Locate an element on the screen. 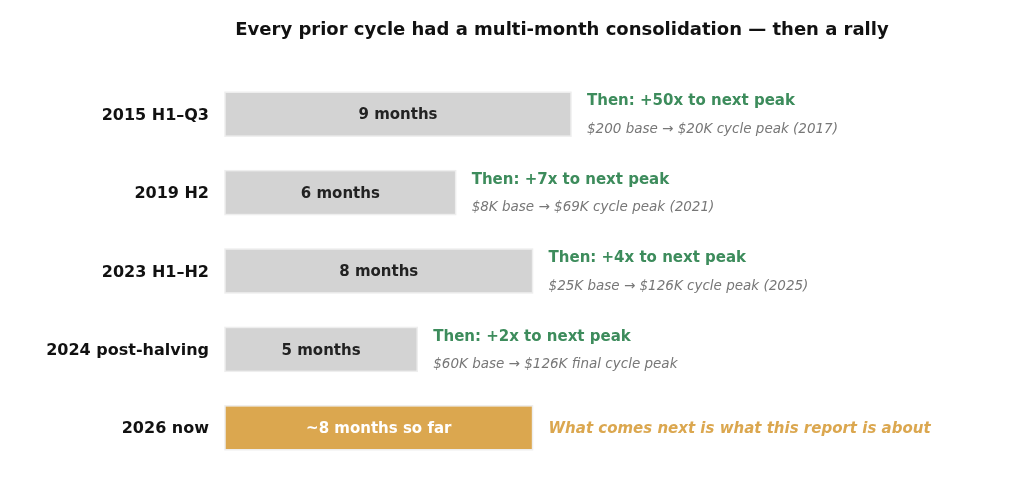 The image size is (1024, 497). annotation: Then: +50x to next peak is located at coordinates (691, 100).